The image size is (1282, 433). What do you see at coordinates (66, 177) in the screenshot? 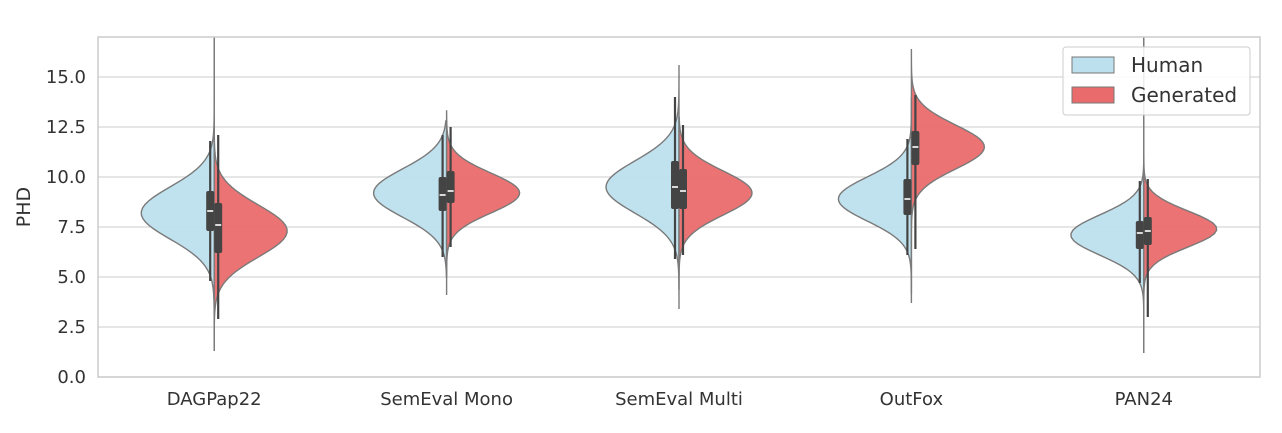
I see `y-tick-label: 10.0` at bounding box center [66, 177].